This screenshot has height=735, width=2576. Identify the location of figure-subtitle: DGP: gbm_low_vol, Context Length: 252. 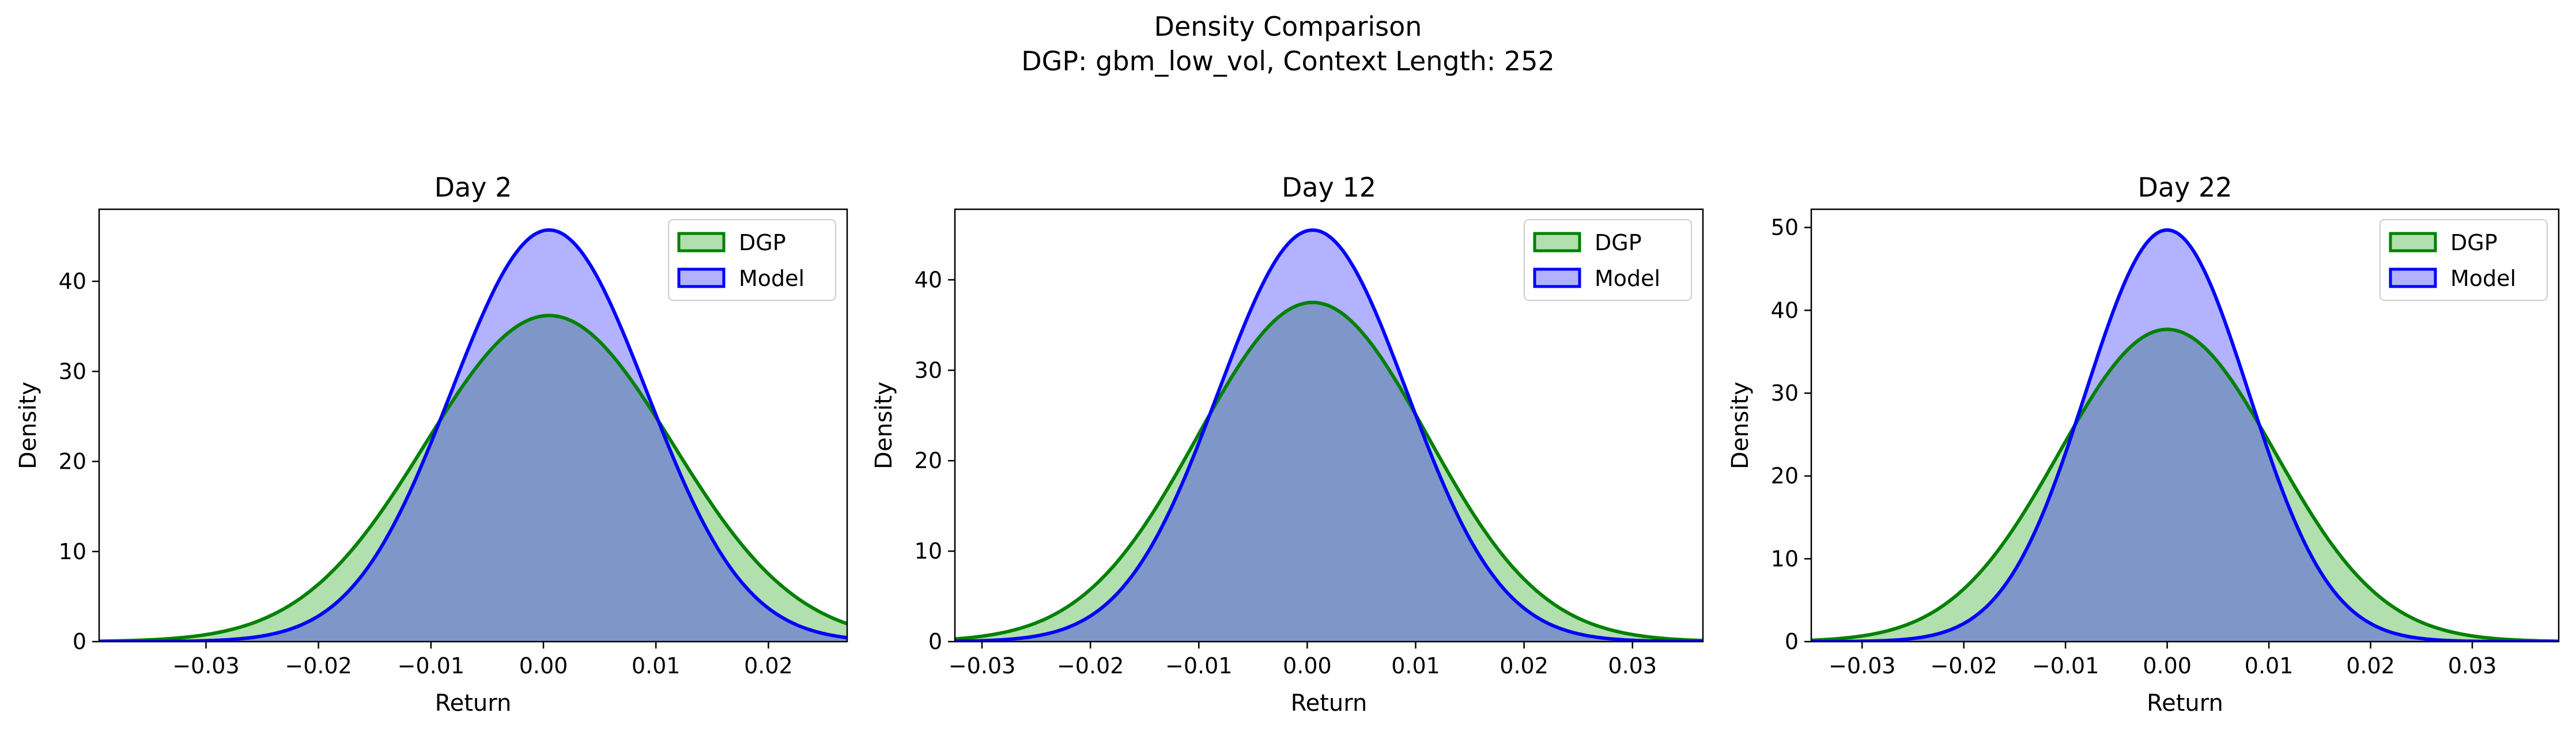
(1287, 61).